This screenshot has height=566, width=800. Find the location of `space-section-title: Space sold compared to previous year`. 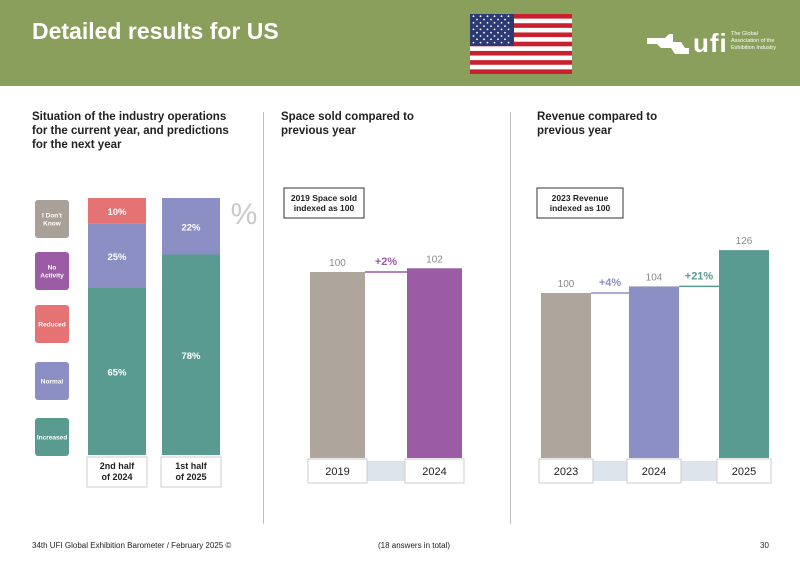

space-section-title: Space sold compared to previous year is located at coordinates (347, 124).